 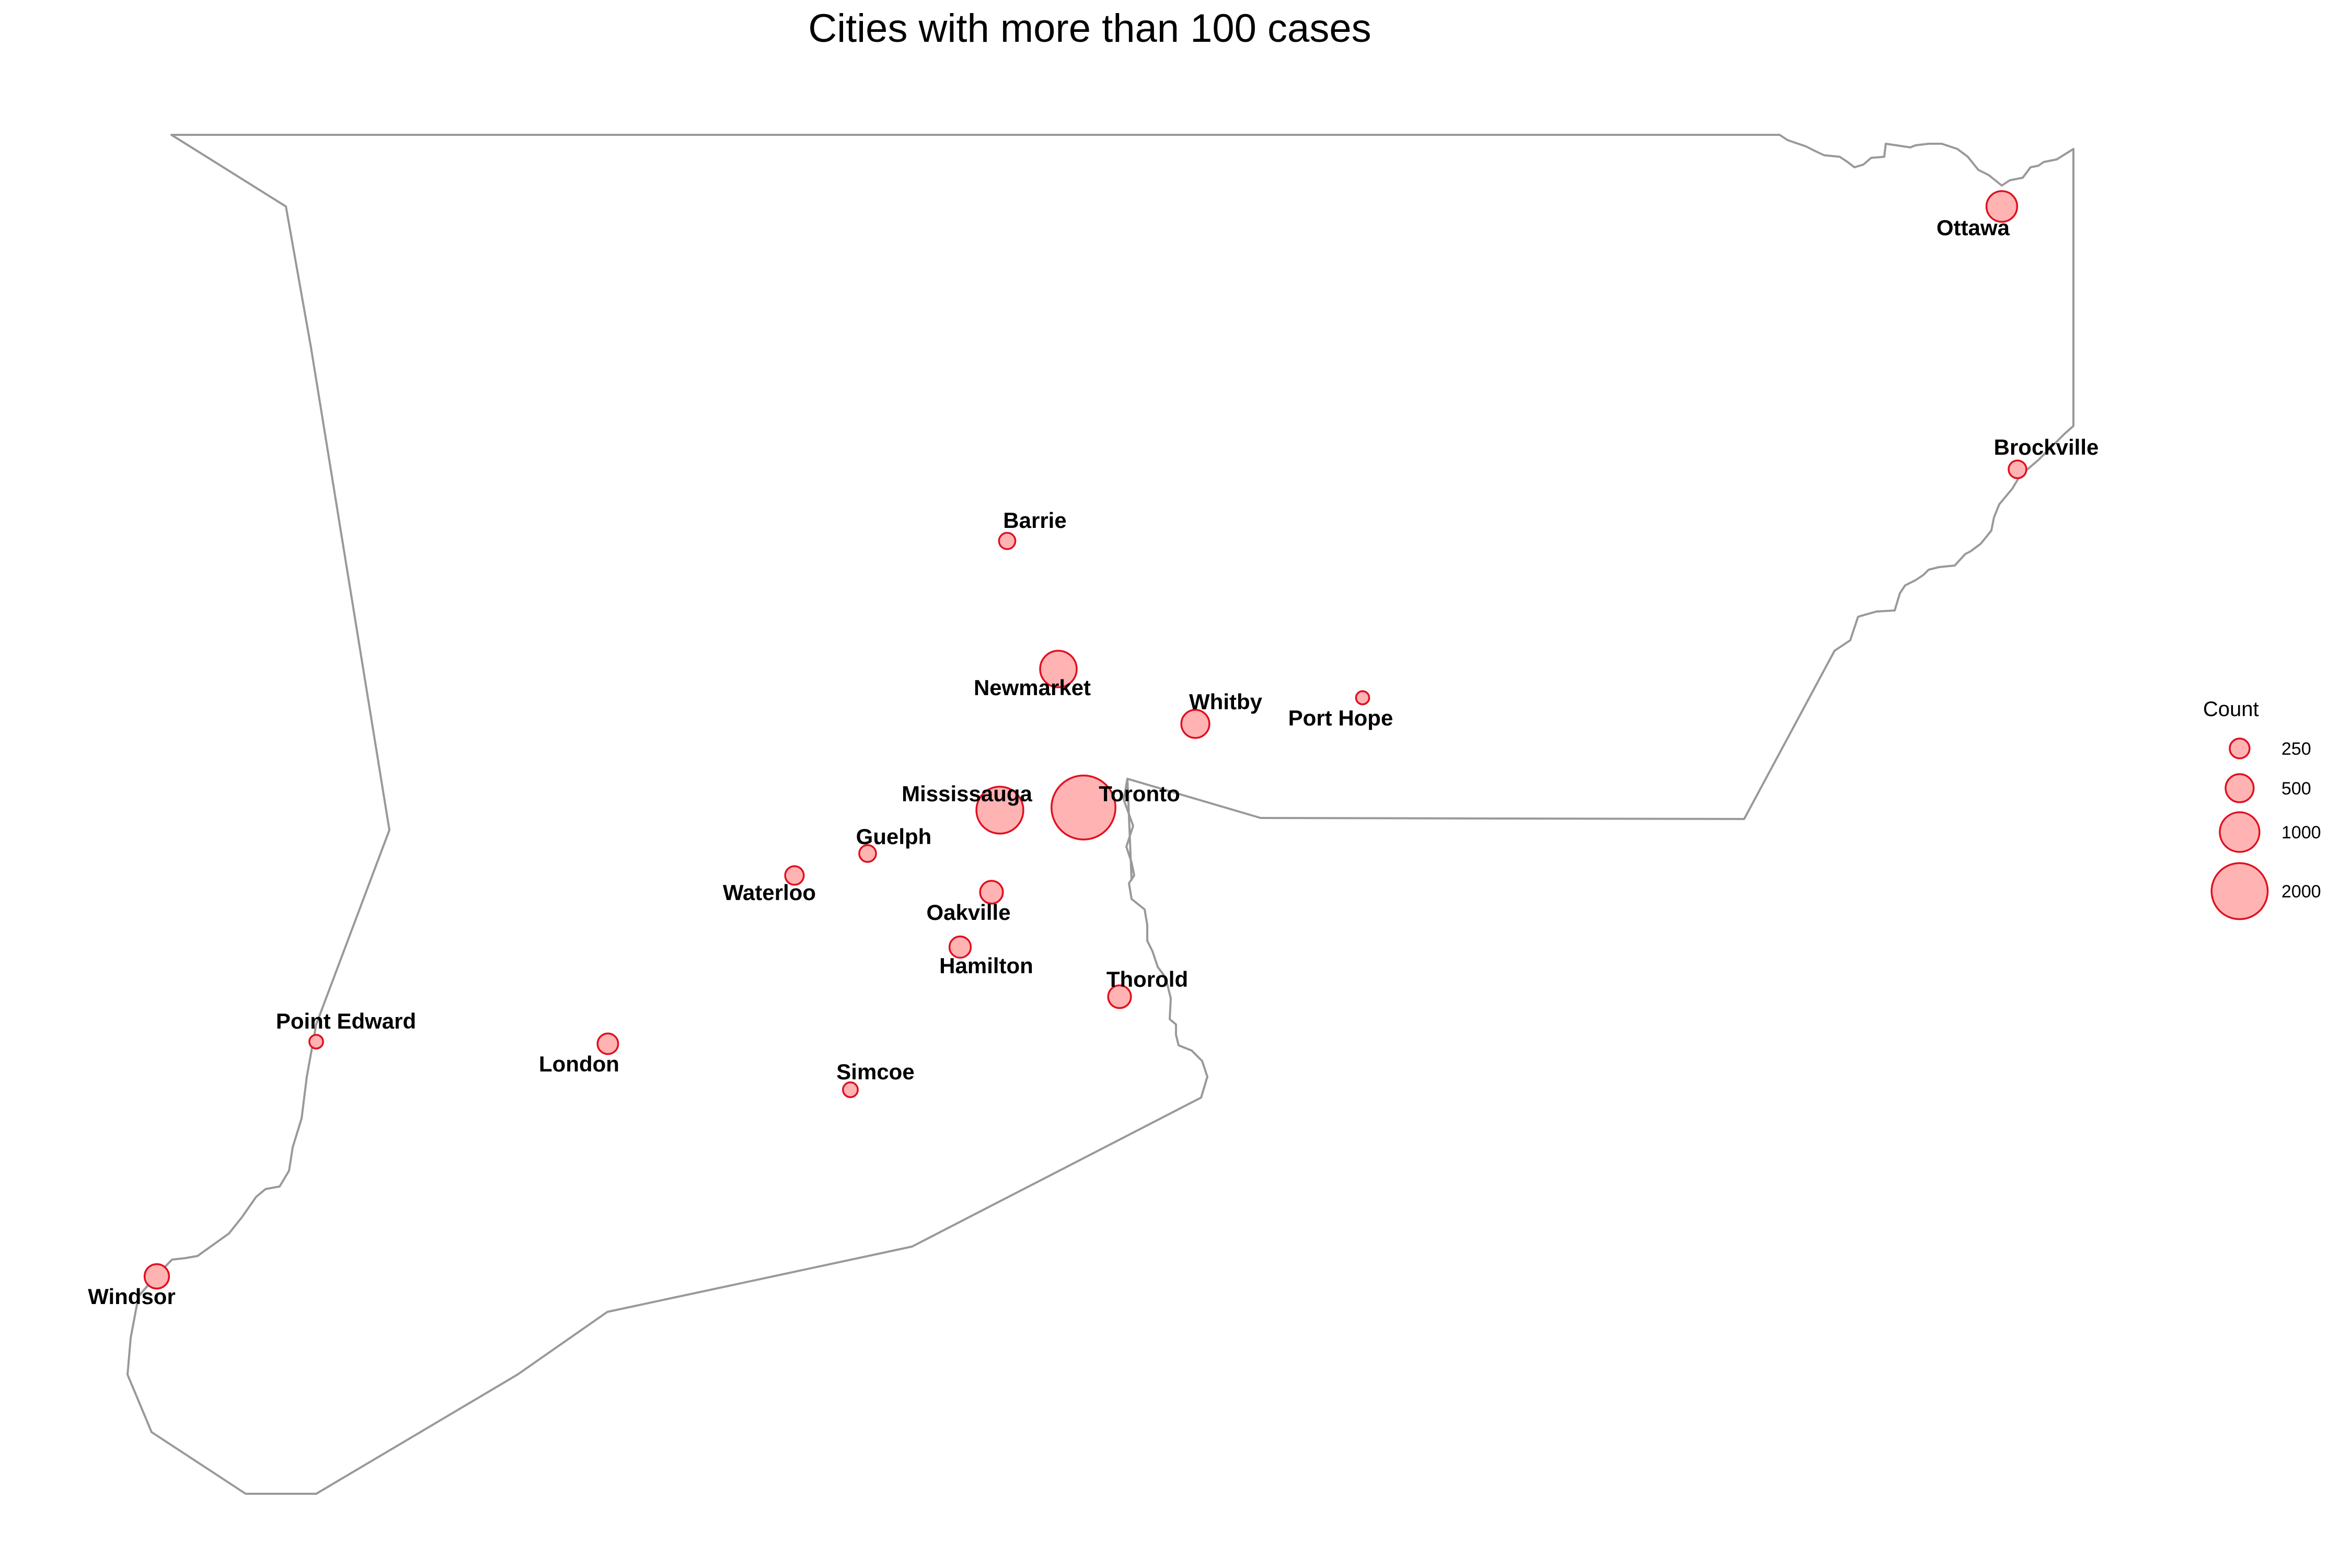 I want to click on label-simcoe: Simcoe, so click(x=875, y=1071).